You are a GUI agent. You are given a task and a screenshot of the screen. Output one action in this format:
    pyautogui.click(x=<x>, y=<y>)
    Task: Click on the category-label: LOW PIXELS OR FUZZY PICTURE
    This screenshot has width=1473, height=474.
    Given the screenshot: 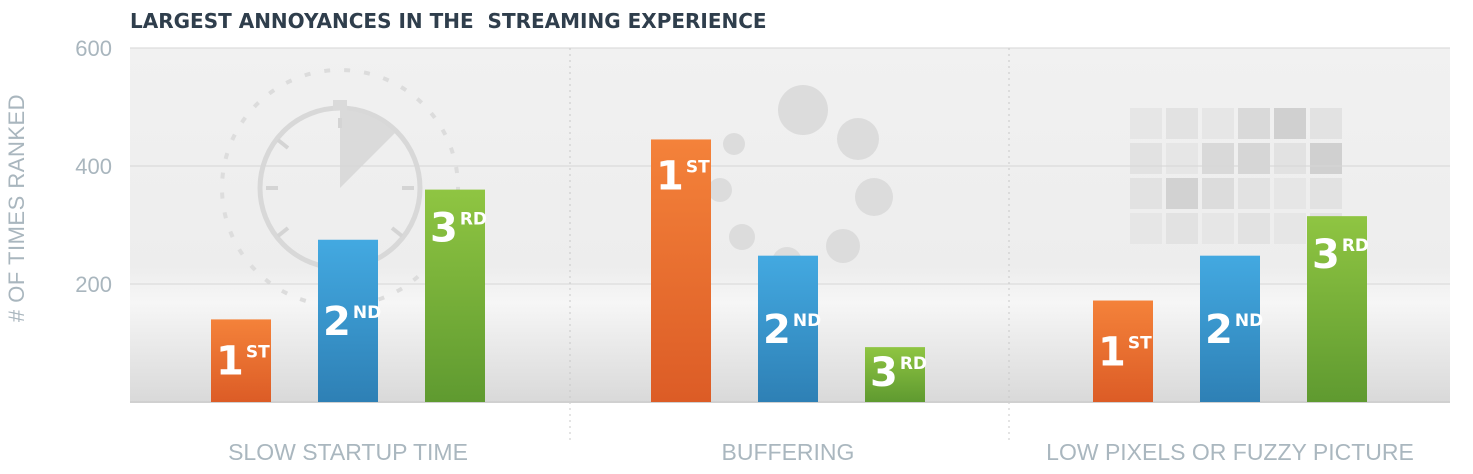 What is the action you would take?
    pyautogui.click(x=1230, y=452)
    